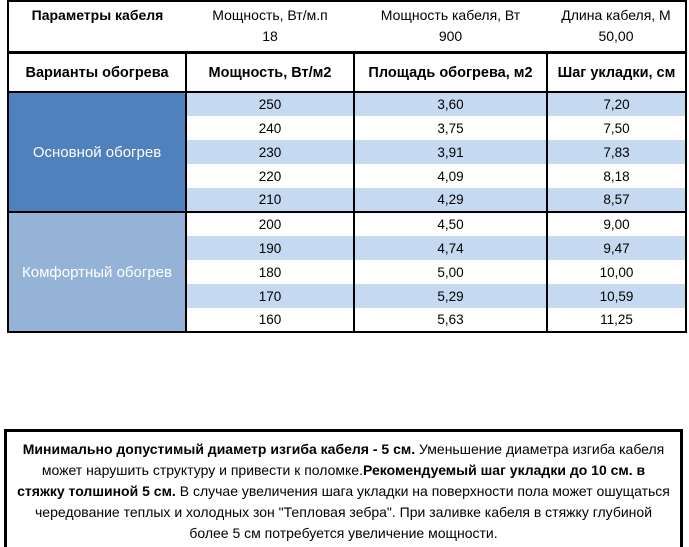 The image size is (689, 547). Describe the element at coordinates (616, 223) in the screenshot. I see `data-cell: 9,00` at that location.